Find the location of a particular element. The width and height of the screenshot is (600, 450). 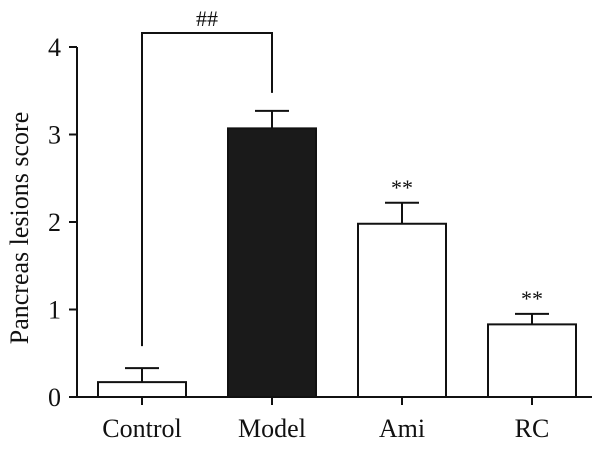

y-tick-label: 4 is located at coordinates (54, 47).